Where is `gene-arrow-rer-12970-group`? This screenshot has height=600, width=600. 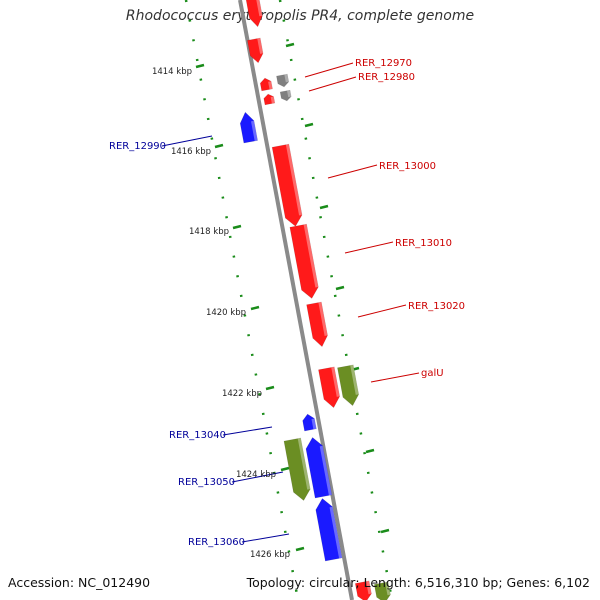
gene-arrow-rer-12970-group is located at coordinates (266, 84).